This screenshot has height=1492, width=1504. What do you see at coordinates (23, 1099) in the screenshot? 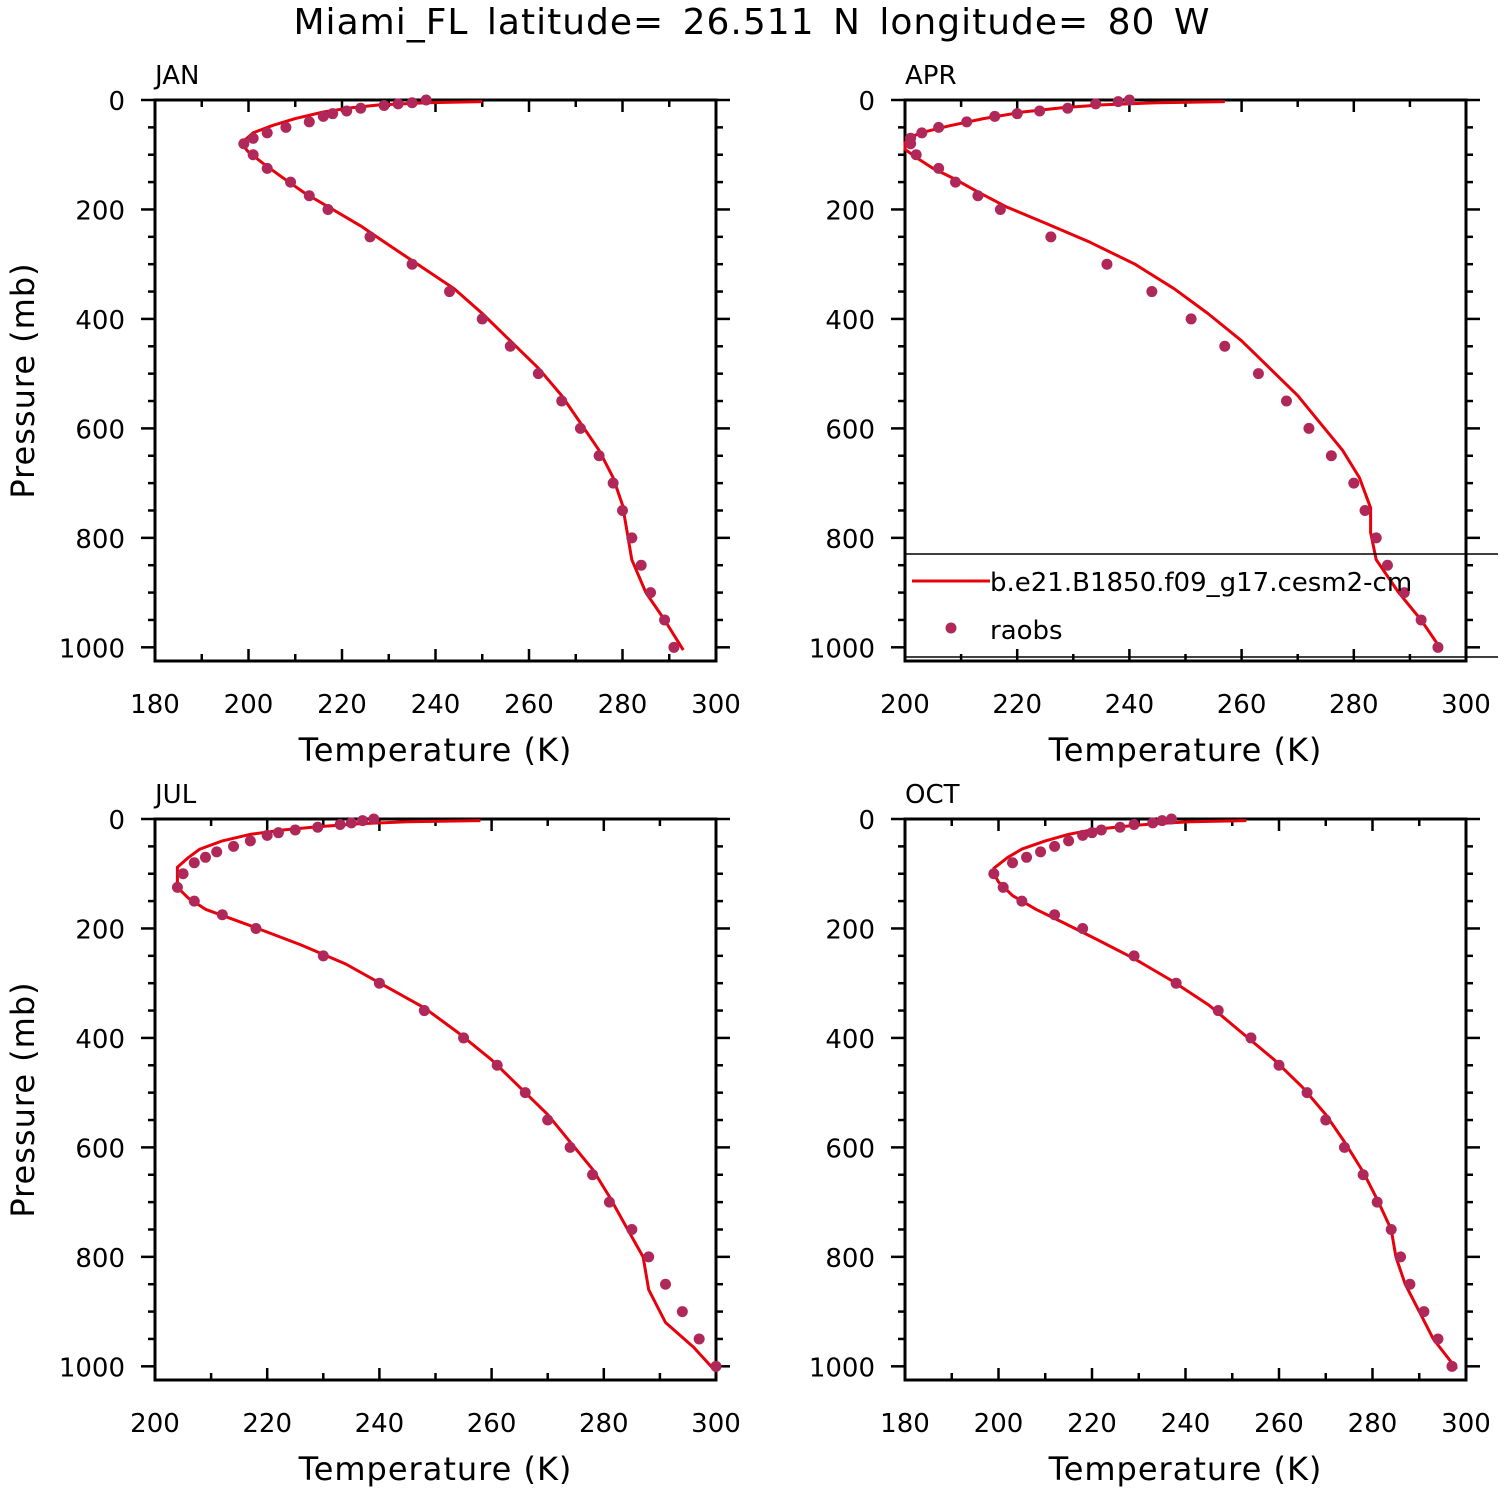
I see `y-axis-label: Pressure (mb)` at bounding box center [23, 1099].